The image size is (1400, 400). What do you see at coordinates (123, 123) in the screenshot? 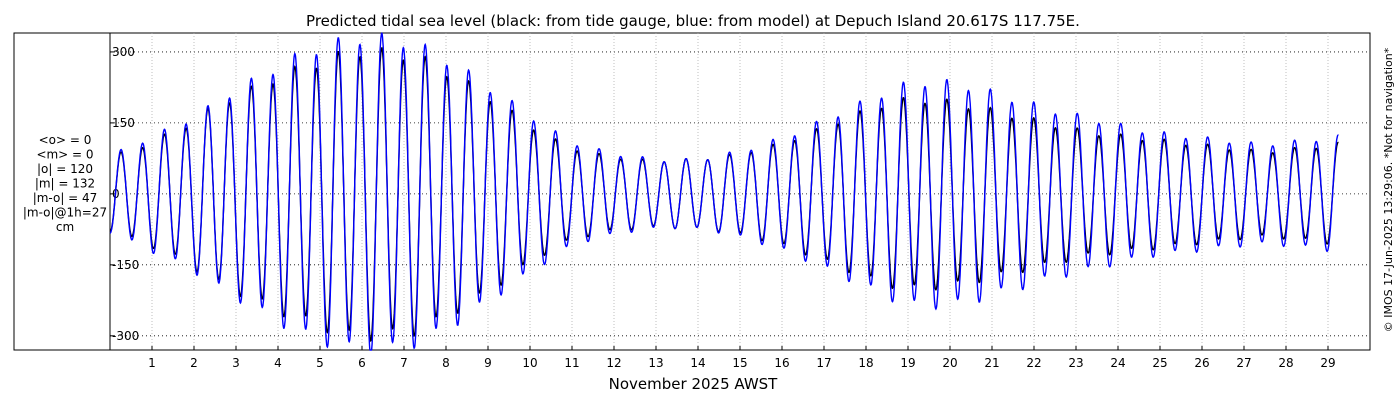
I see `y-tick-label: 150` at bounding box center [123, 123].